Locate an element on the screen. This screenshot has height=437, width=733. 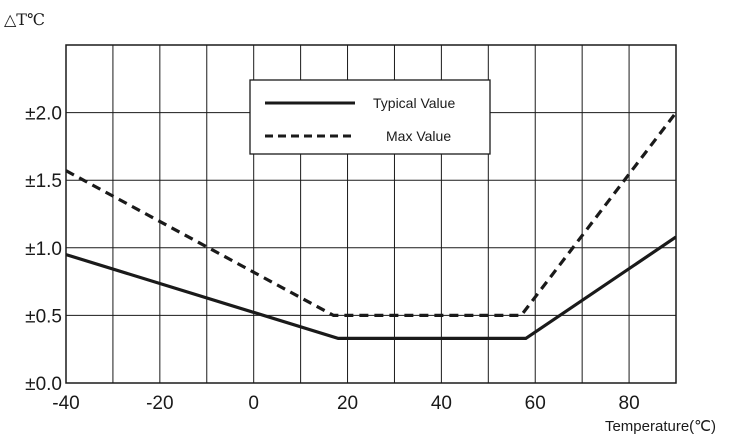
x-tick-label: 80 is located at coordinates (629, 403).